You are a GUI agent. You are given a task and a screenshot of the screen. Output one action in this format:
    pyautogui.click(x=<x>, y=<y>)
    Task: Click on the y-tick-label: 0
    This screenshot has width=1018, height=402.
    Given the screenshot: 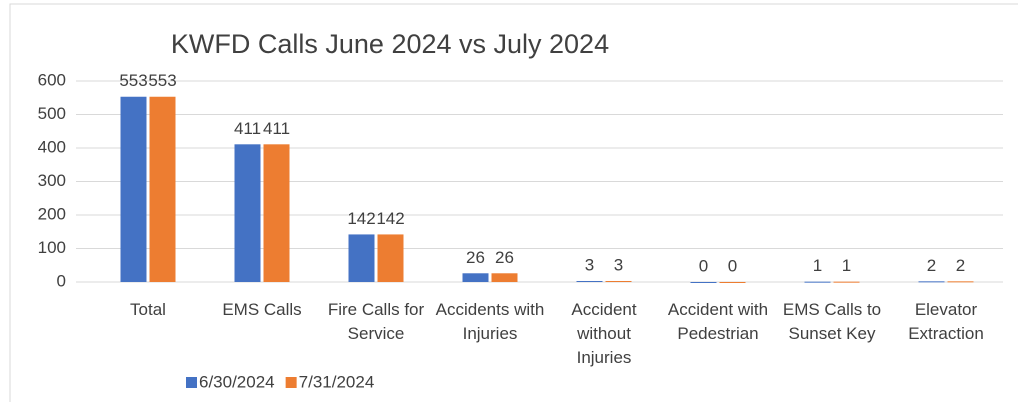 What is the action you would take?
    pyautogui.click(x=61, y=280)
    